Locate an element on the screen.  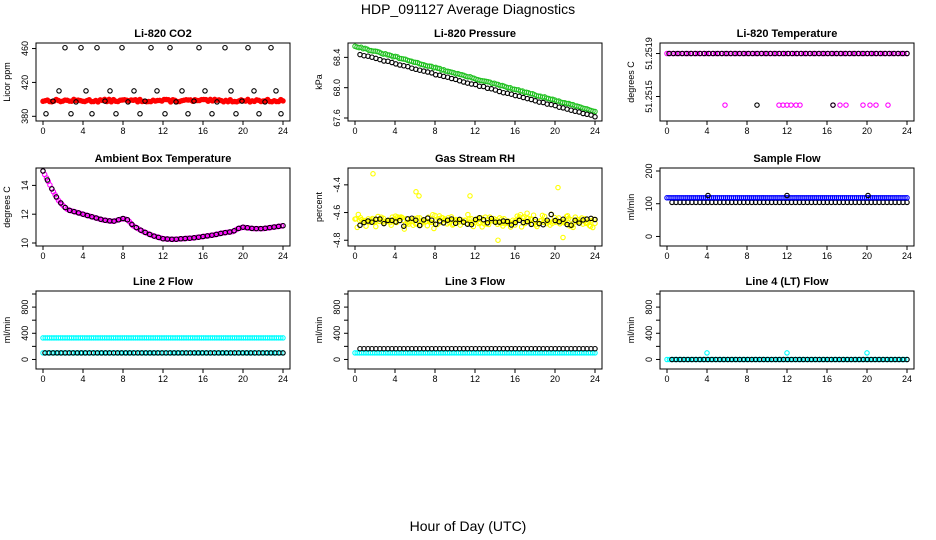
x-axis-label: Hour of Day (UTC) is located at coordinates (468, 526).